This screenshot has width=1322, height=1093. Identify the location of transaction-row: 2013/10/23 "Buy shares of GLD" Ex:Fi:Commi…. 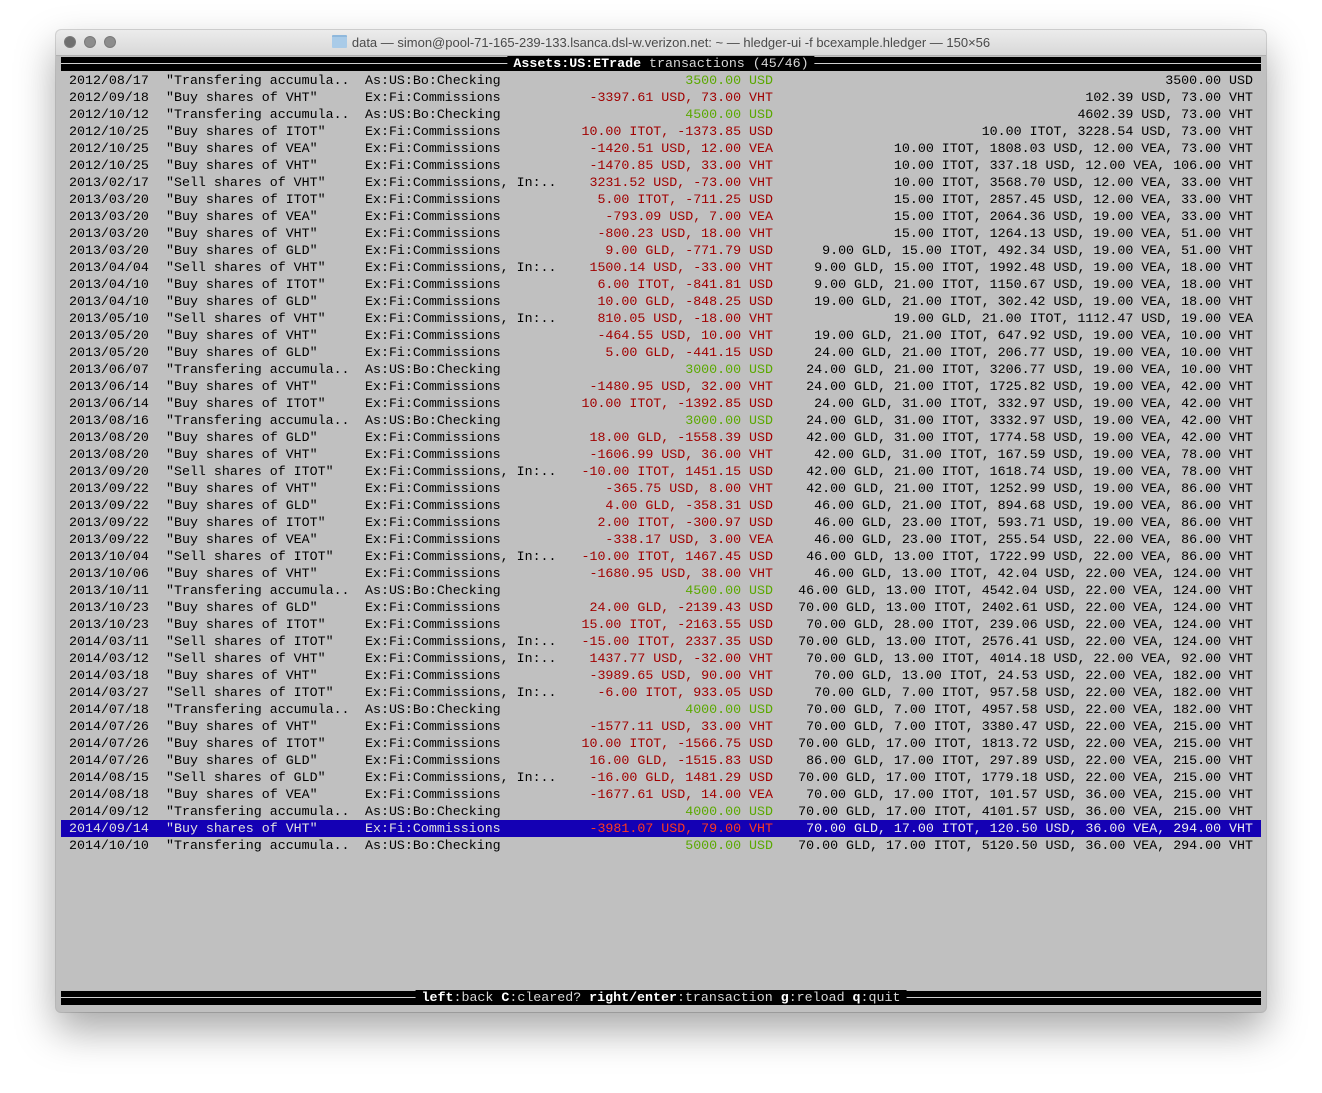
(661, 607).